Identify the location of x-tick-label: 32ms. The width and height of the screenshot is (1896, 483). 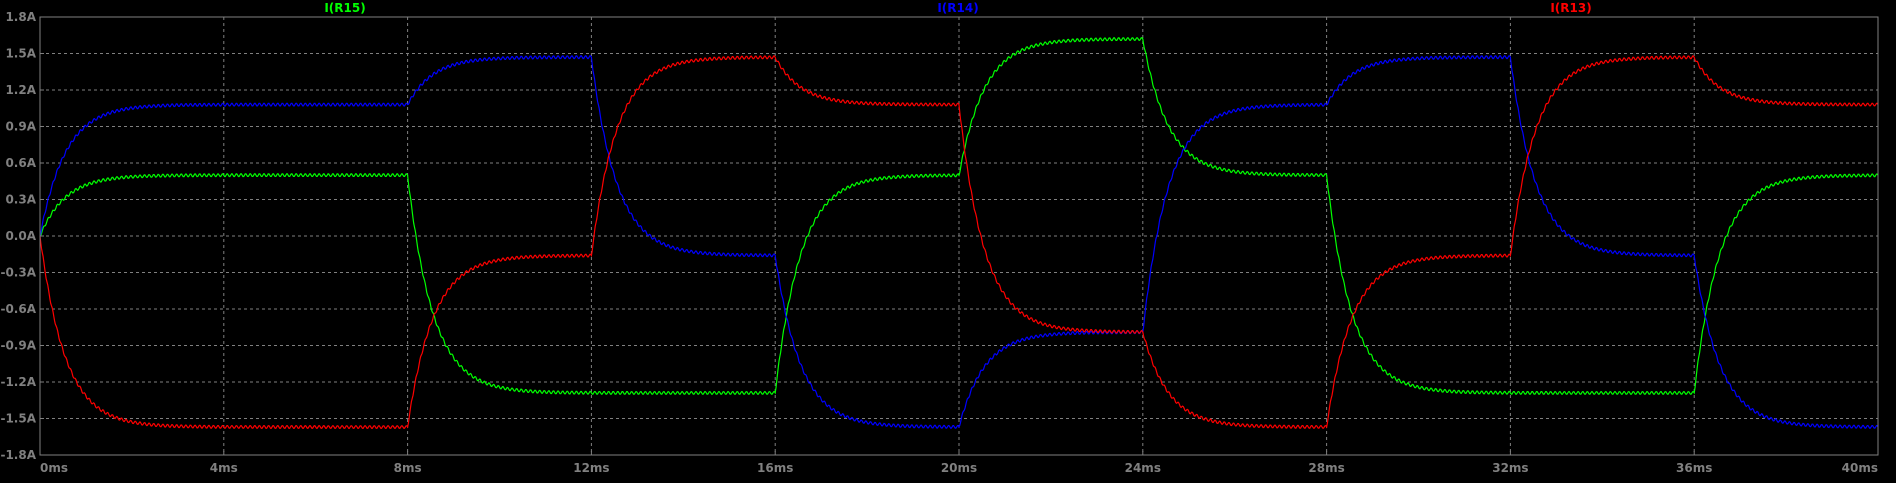
(1510, 468).